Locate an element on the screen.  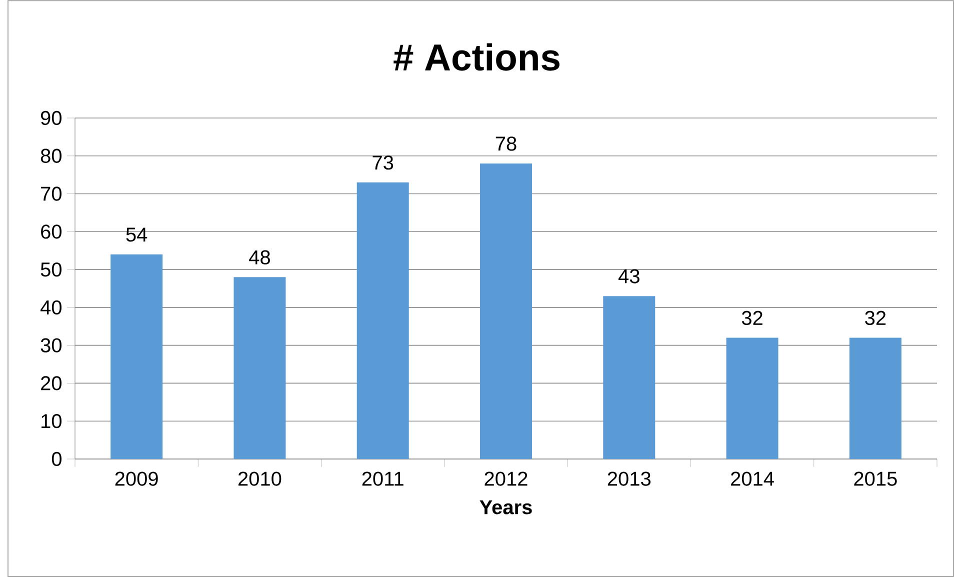
y-tick-label: 60 is located at coordinates (51, 231).